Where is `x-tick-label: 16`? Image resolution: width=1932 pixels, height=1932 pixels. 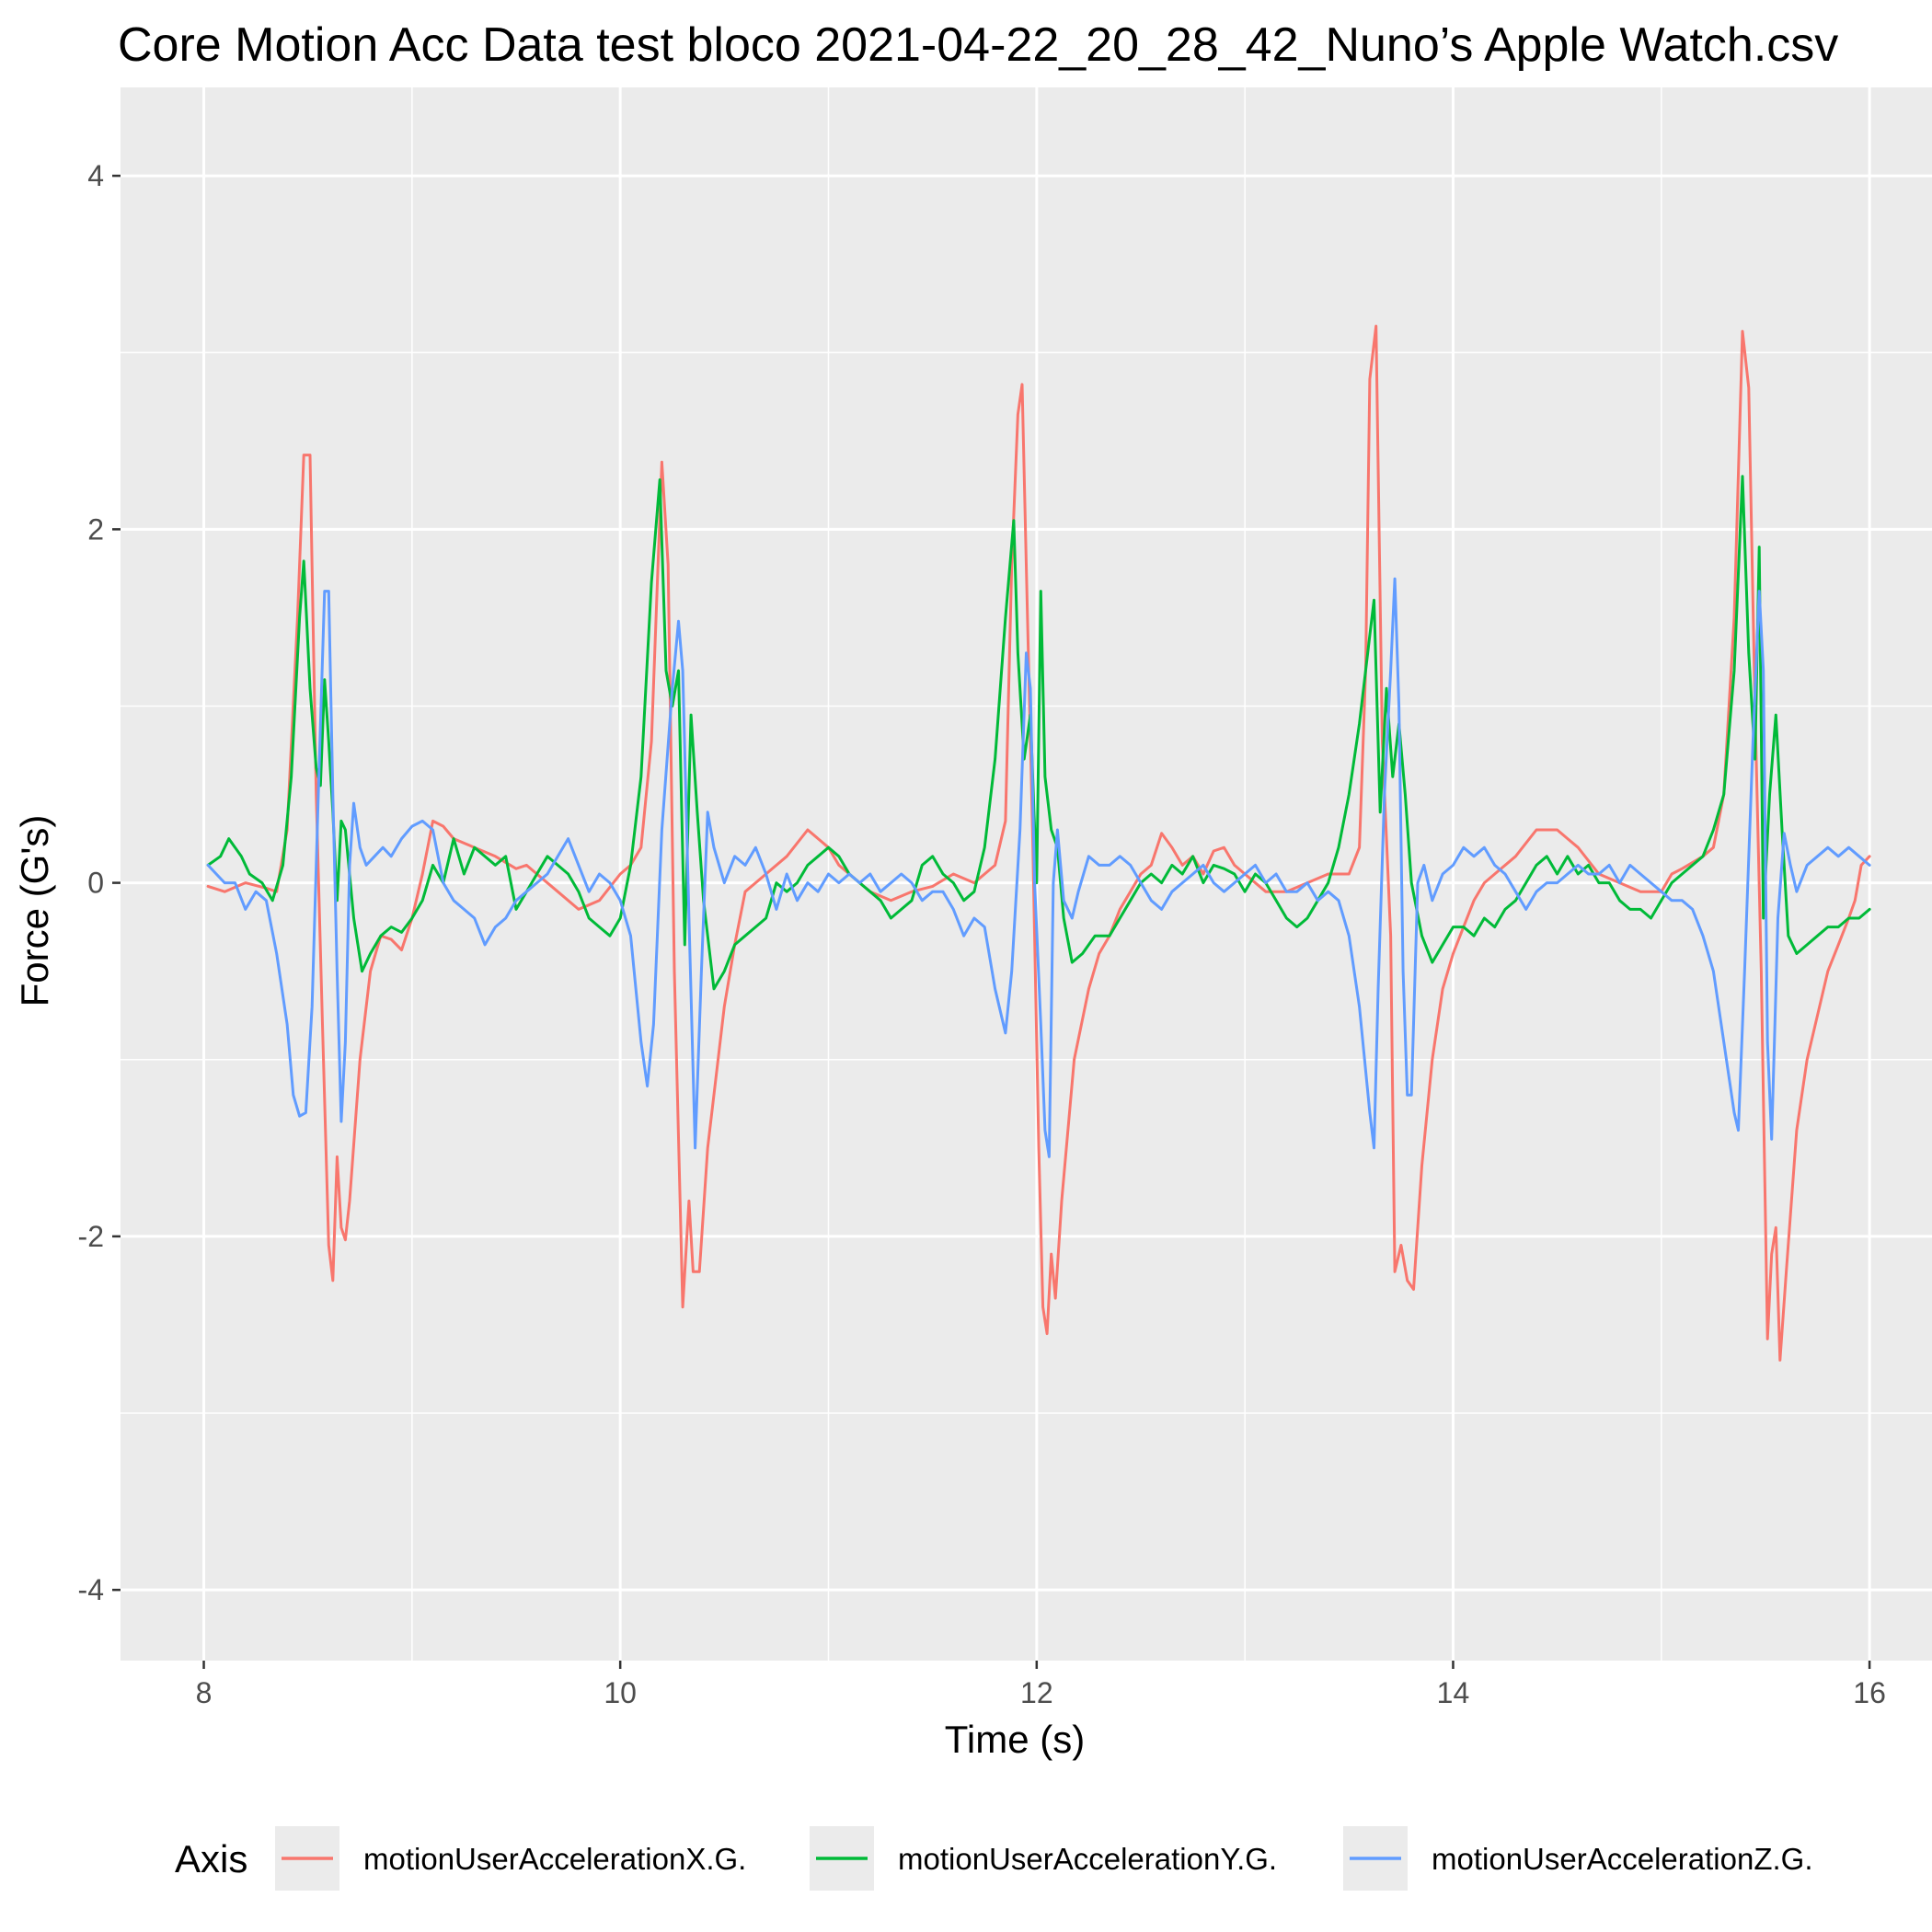 x-tick-label: 16 is located at coordinates (1869, 1692).